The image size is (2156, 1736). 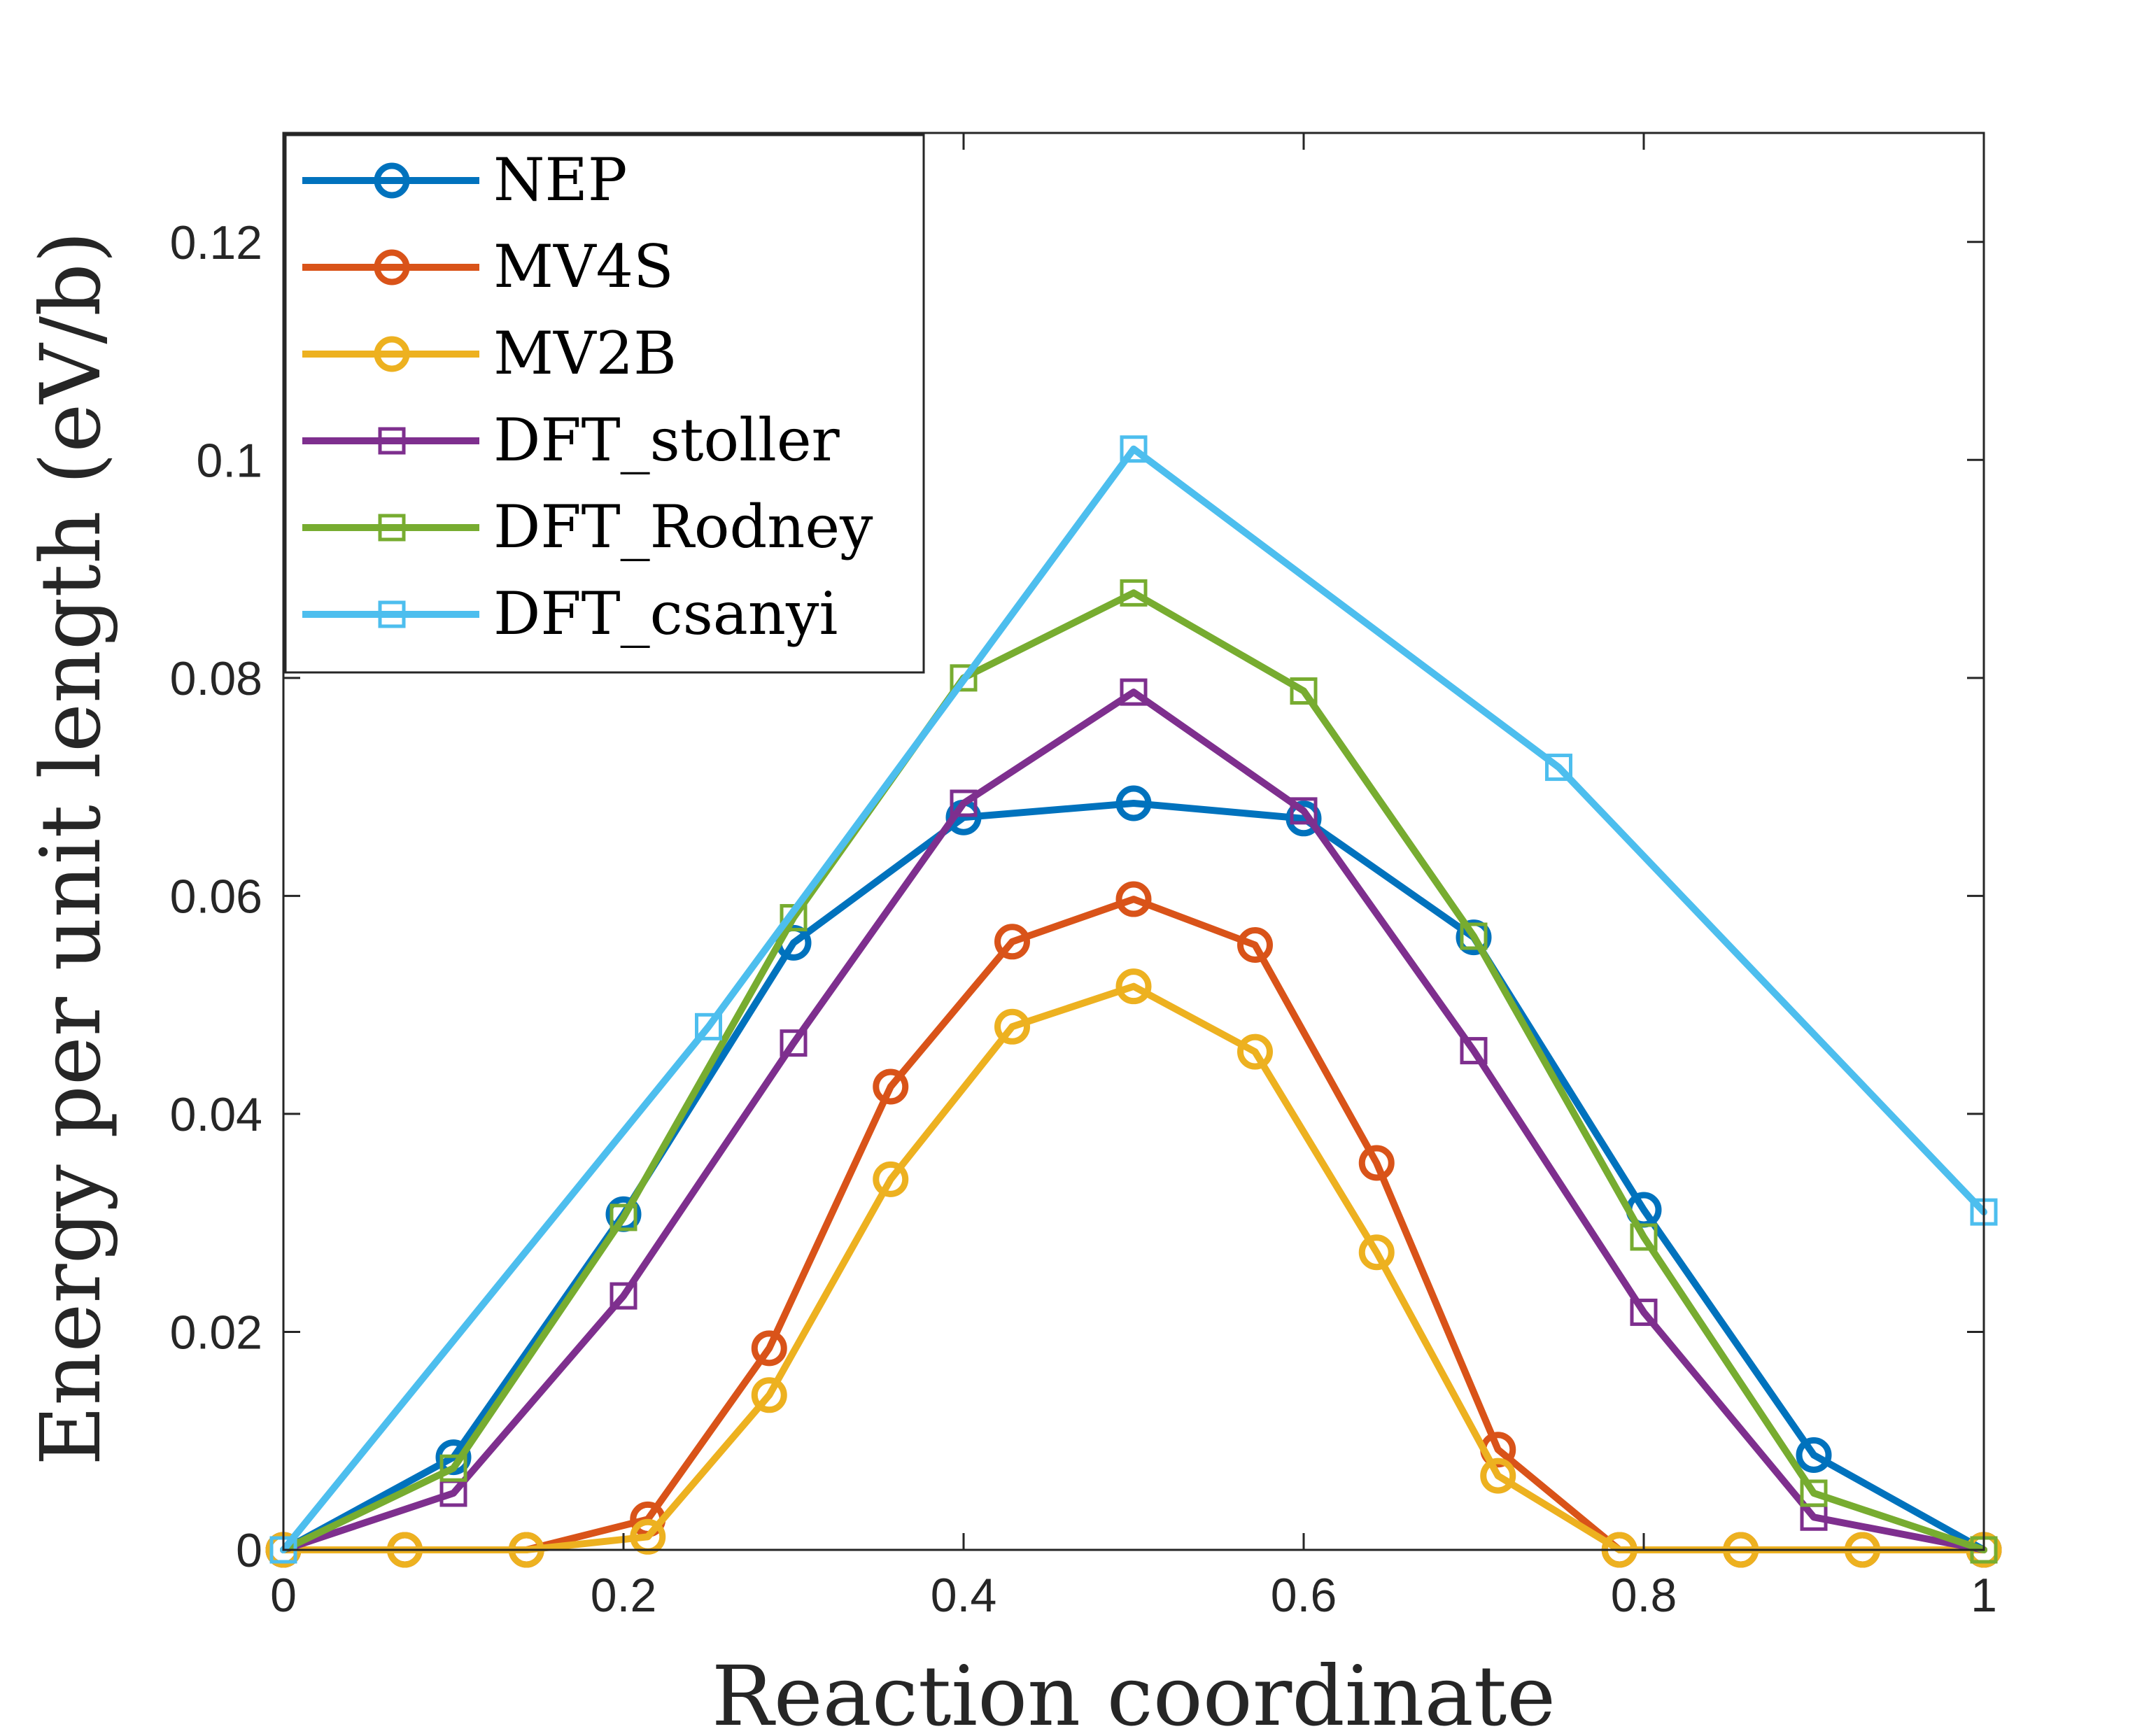 I want to click on x-tick-label: 1, so click(x=1984, y=1595).